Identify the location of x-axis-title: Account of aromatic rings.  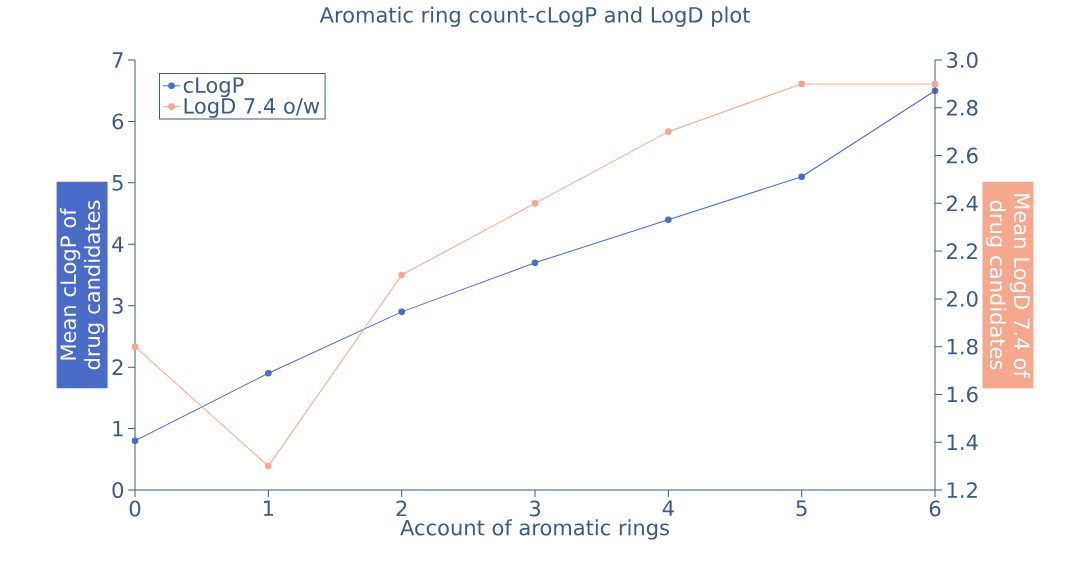
(534, 529).